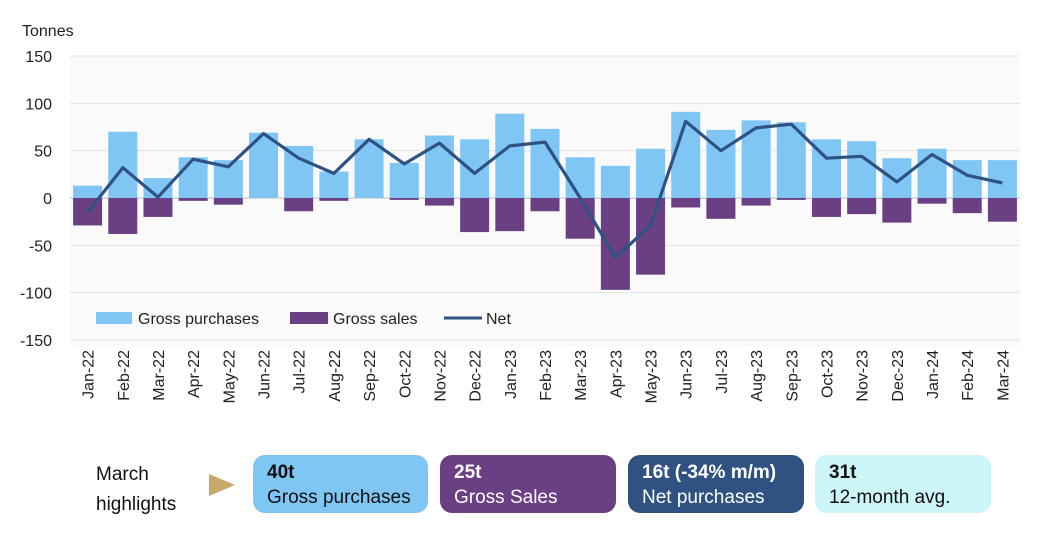  Describe the element at coordinates (581, 375) in the screenshot. I see `x-tick-label: Mar-23` at that location.